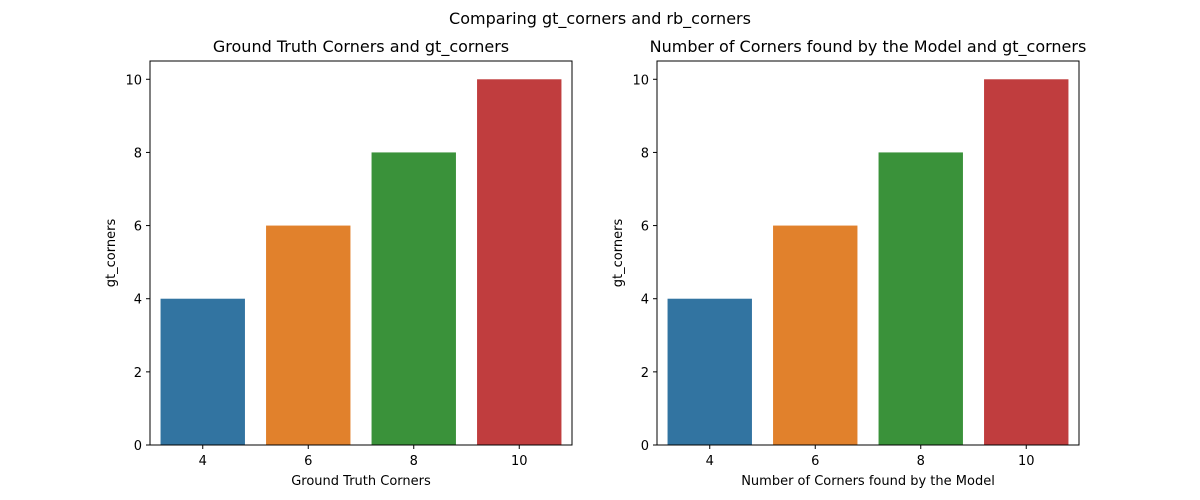 The width and height of the screenshot is (1200, 500). Describe the element at coordinates (921, 461) in the screenshot. I see `right-chart-xtick-label-8: 8` at that location.